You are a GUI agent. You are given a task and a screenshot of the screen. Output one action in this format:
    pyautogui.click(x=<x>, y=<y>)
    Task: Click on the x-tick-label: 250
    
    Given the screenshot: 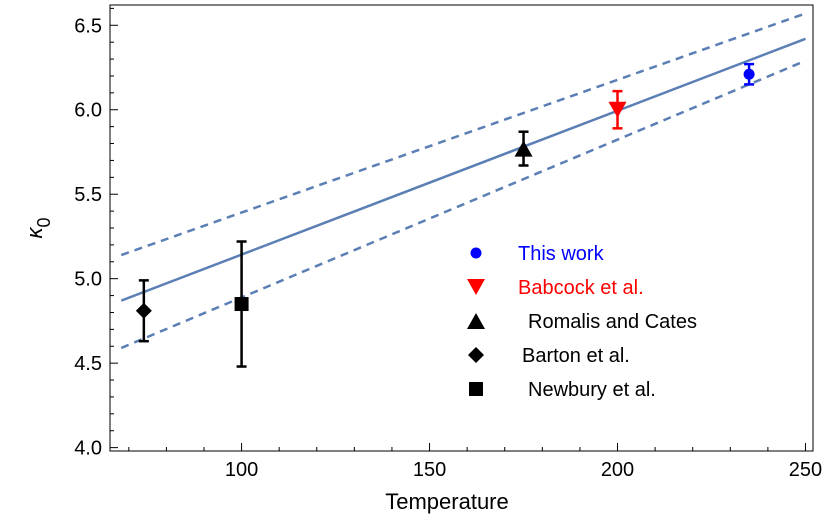 What is the action you would take?
    pyautogui.click(x=805, y=470)
    